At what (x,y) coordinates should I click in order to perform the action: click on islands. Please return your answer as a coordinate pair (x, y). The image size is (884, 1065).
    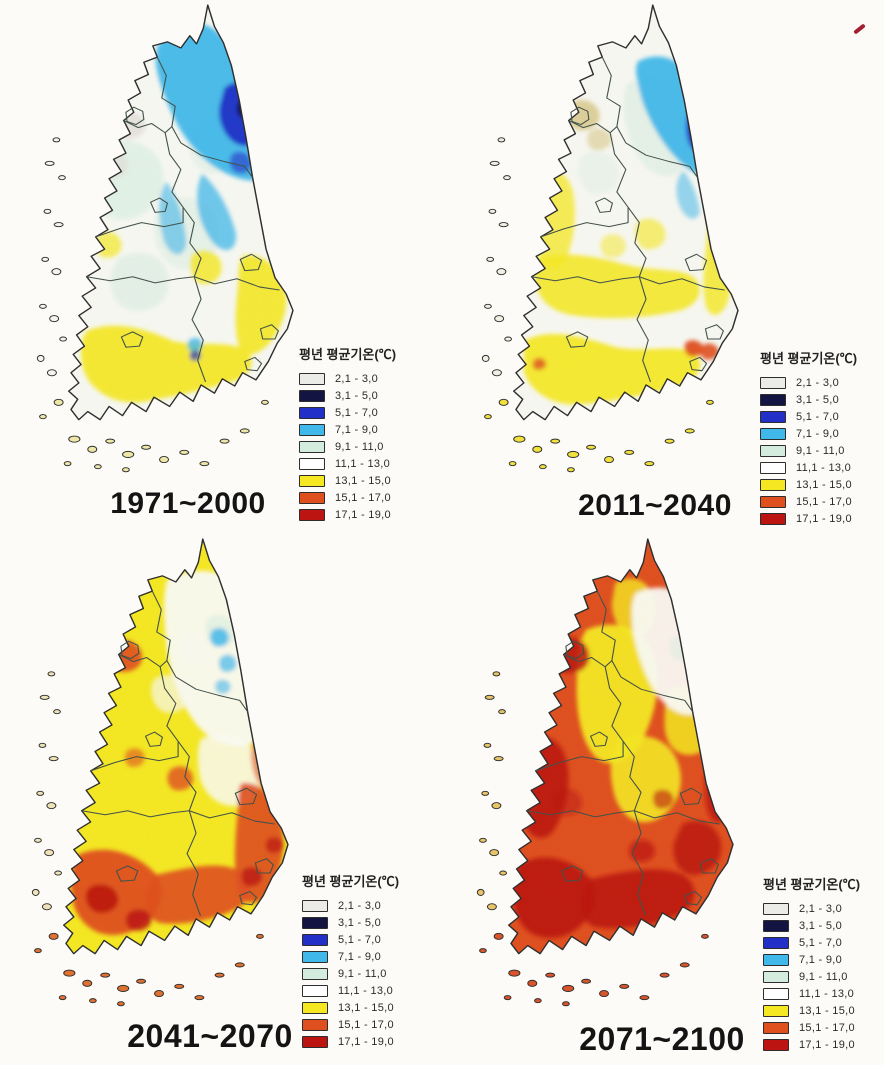
    Looking at the image, I should click on (592, 839).